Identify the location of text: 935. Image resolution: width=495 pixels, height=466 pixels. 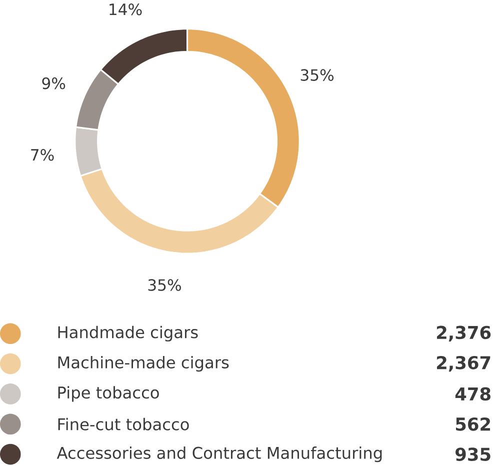
(473, 455).